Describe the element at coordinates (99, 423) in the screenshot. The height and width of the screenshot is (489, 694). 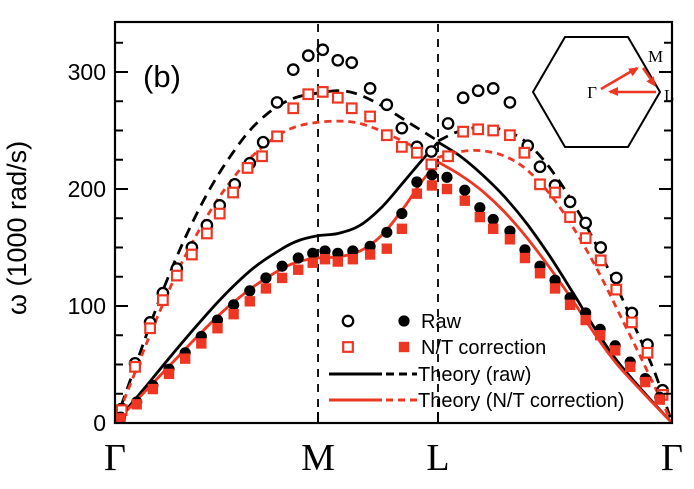
I see `y-tick-label: 0` at that location.